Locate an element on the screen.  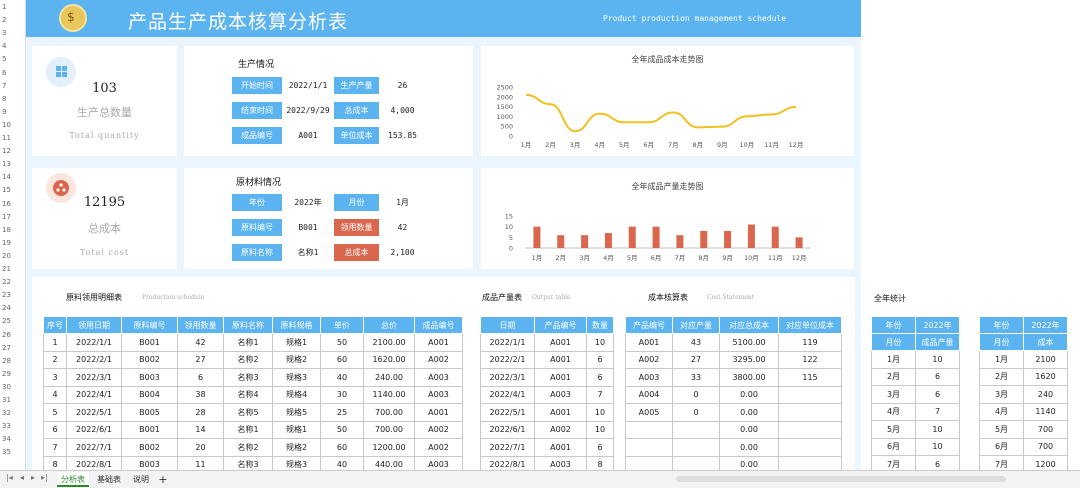
row-number: 24 is located at coordinates (6, 308).